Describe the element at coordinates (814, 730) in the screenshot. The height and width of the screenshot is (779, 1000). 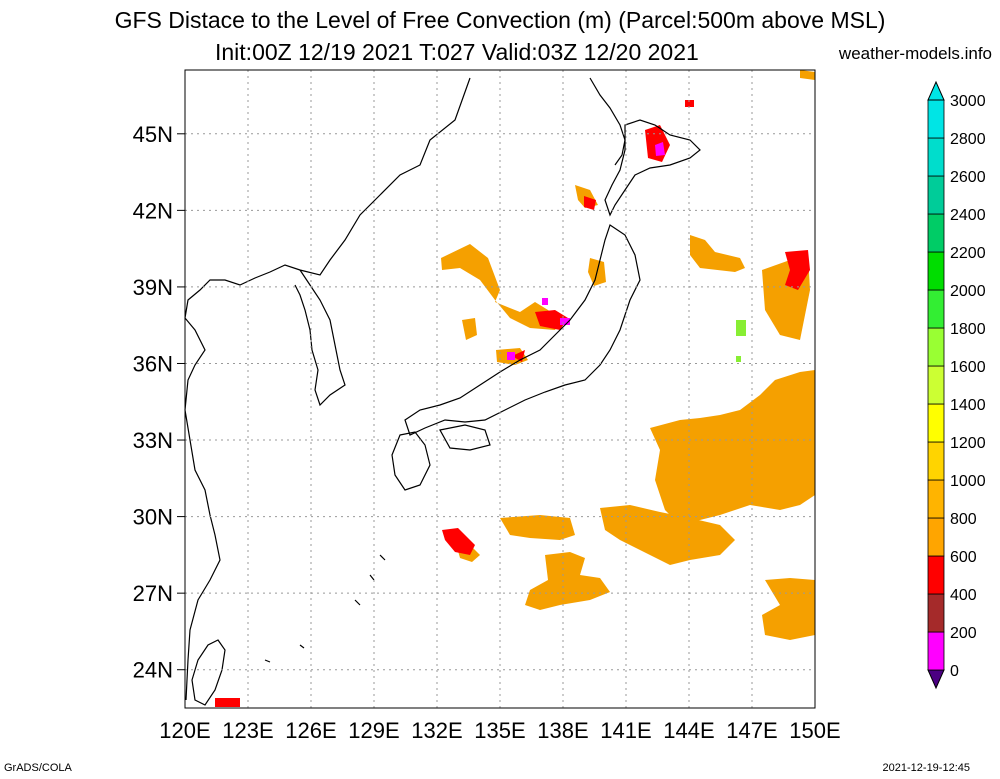
I see `lon-tick-label: 150E` at that location.